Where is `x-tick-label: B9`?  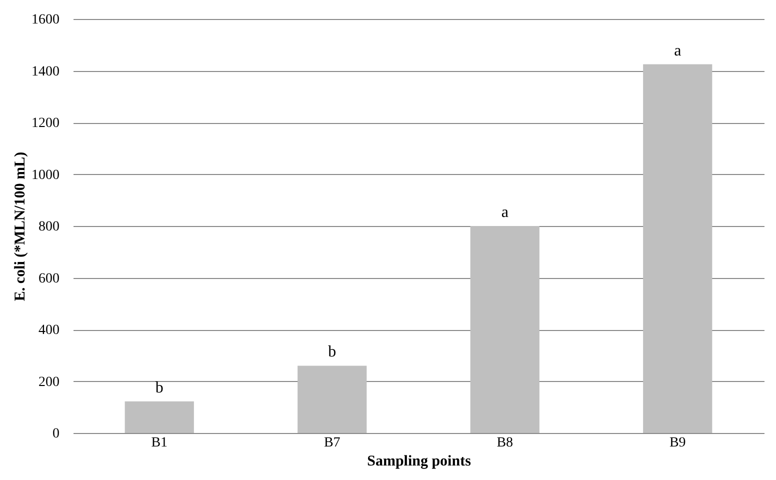 x-tick-label: B9 is located at coordinates (677, 443).